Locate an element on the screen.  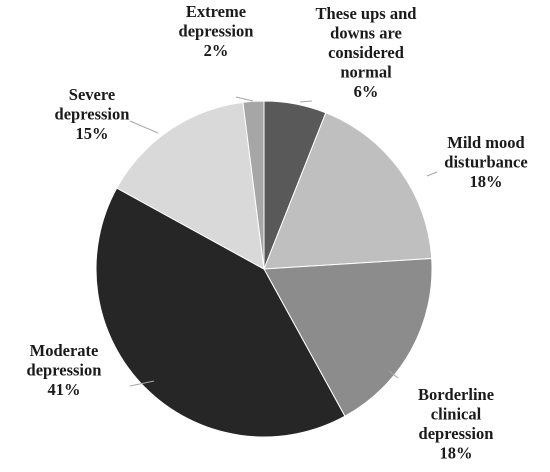
slice-percent-1: 18% is located at coordinates (486, 181).